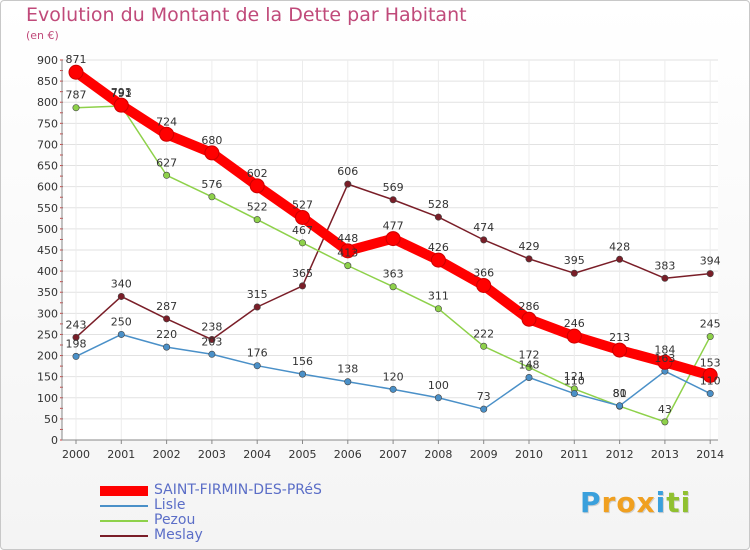 The width and height of the screenshot is (750, 550). What do you see at coordinates (178, 535) in the screenshot?
I see `legend-label: Meslay` at bounding box center [178, 535].